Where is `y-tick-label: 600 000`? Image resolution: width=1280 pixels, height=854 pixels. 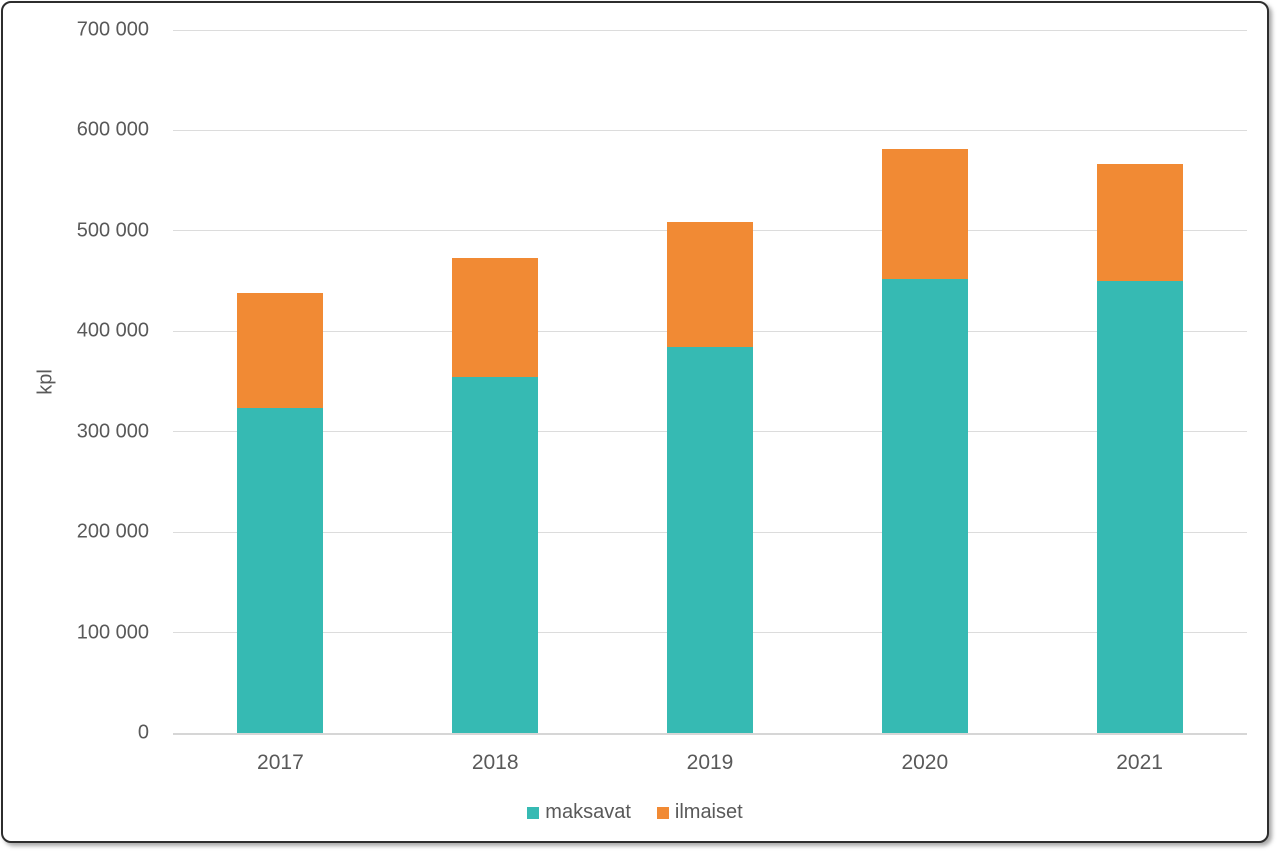 y-tick-label: 600 000 is located at coordinates (112, 129).